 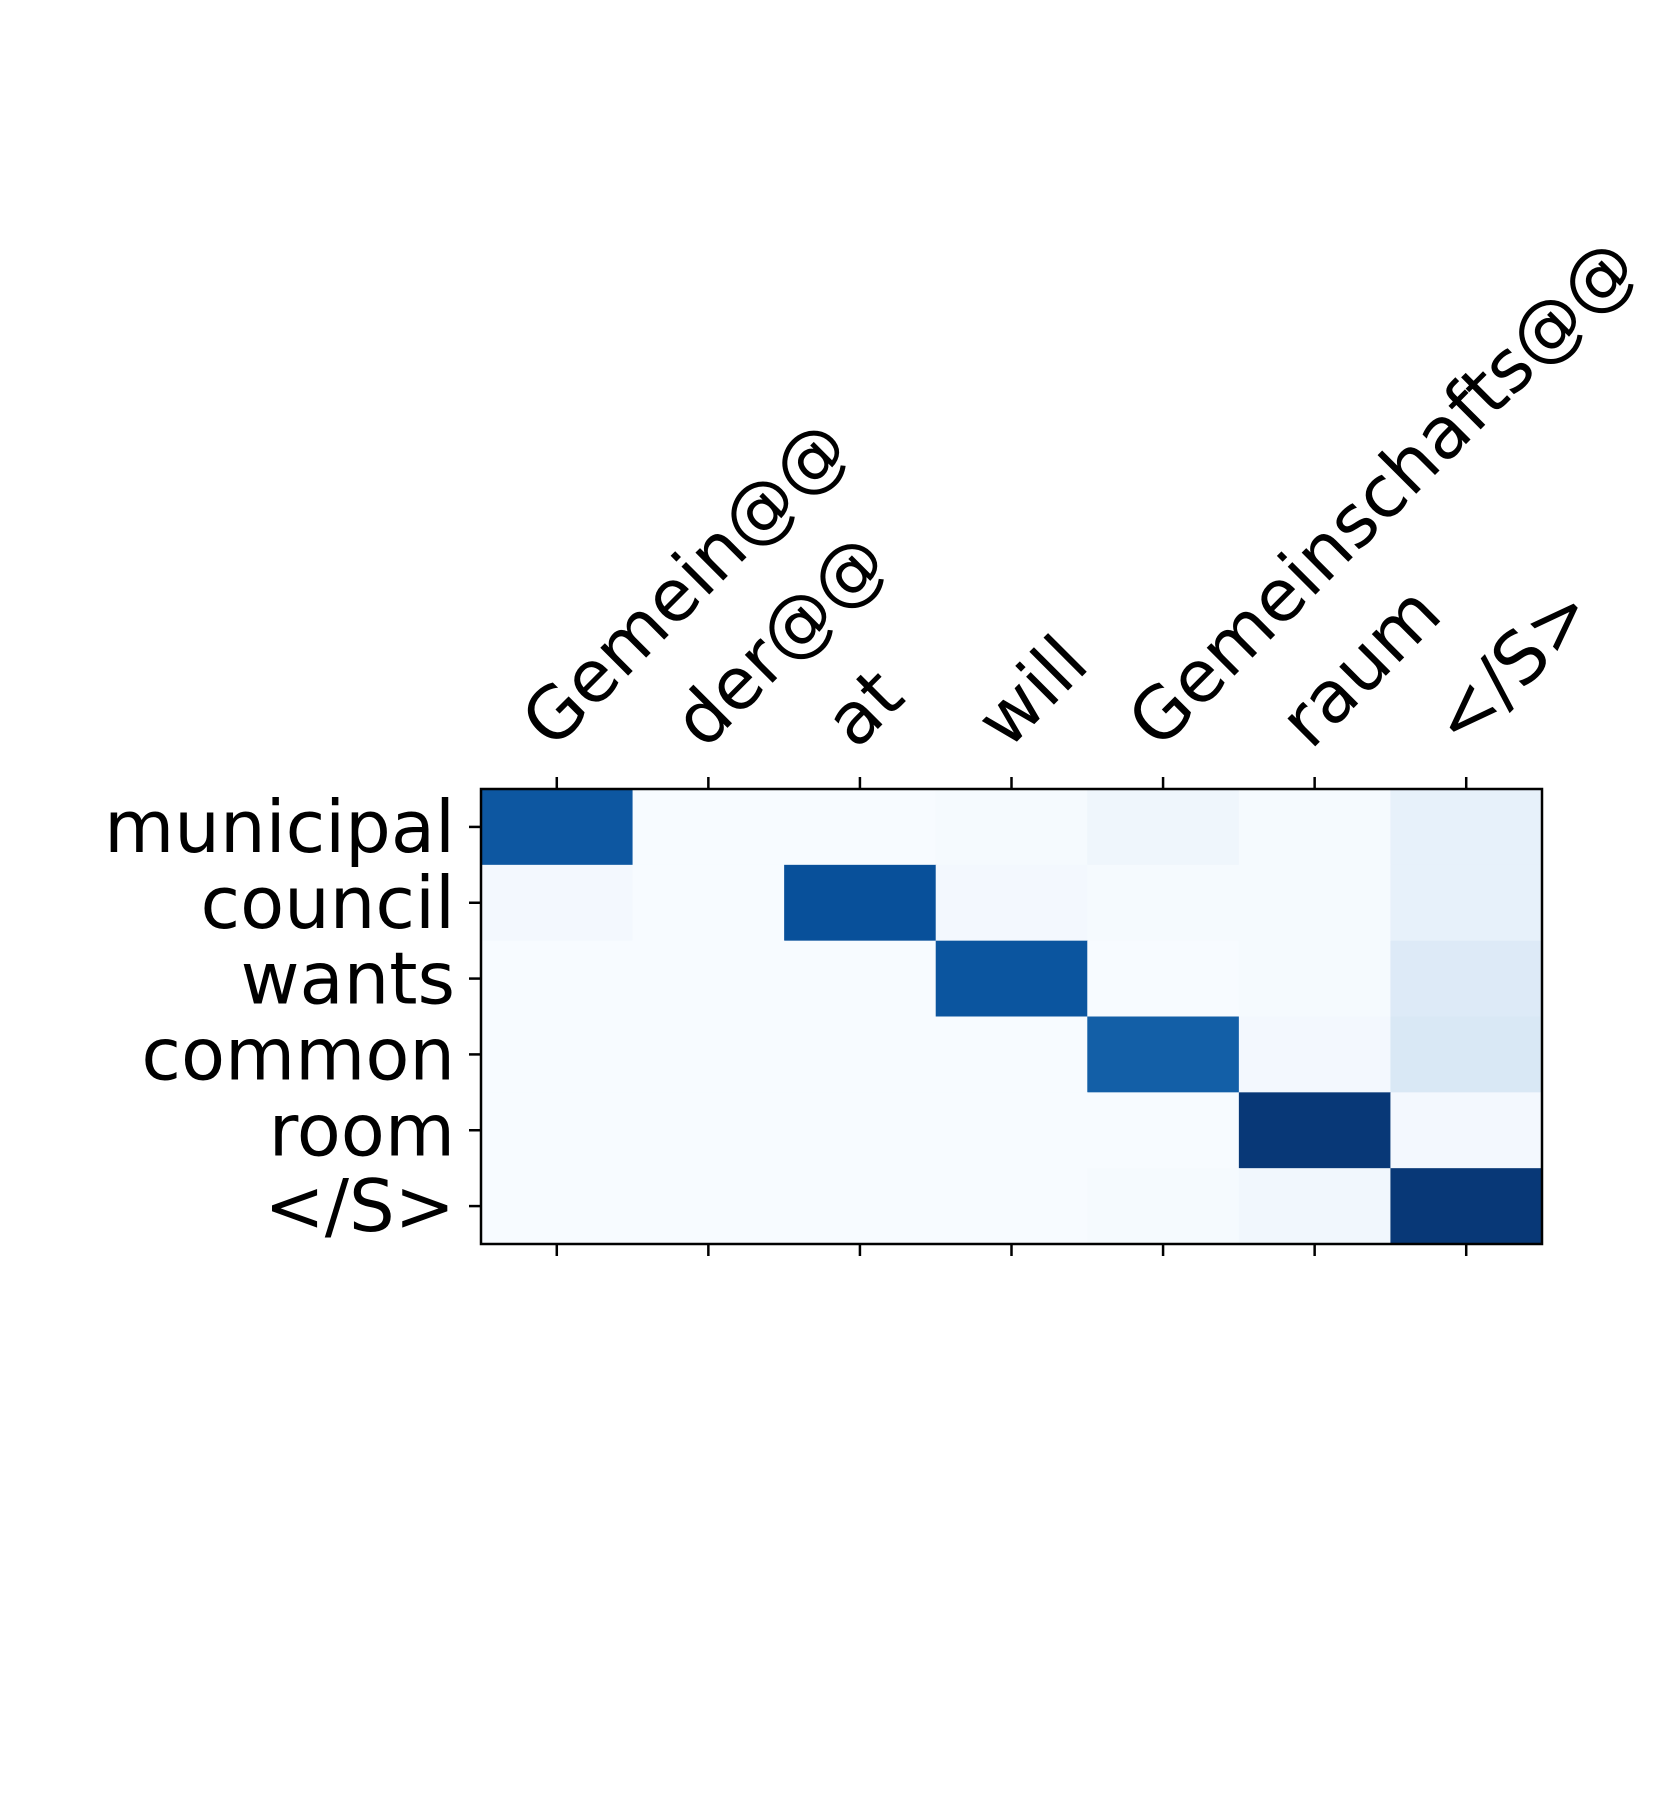 I want to click on y-tick-label: municipal, so click(x=279, y=827).